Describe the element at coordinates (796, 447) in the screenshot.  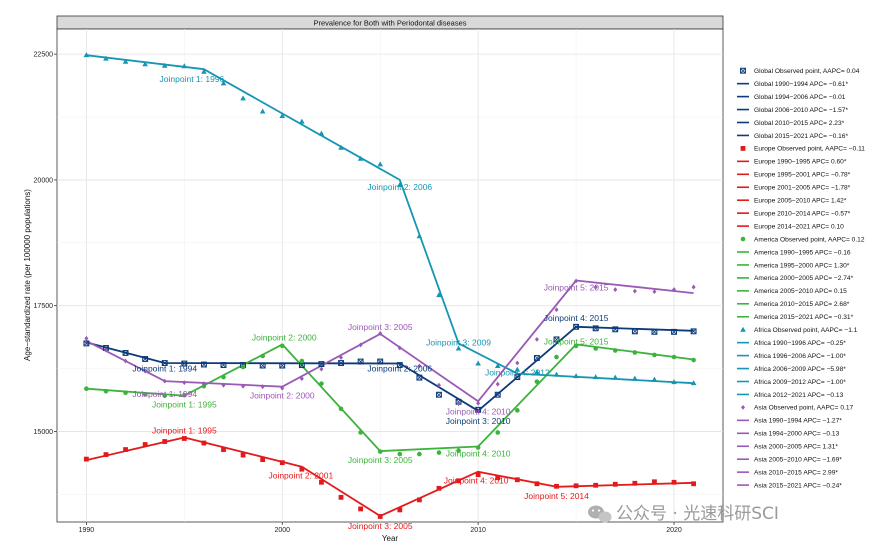
I see `asia-legend-segment: Asia 2000−2005 APC= 1.31*` at that location.